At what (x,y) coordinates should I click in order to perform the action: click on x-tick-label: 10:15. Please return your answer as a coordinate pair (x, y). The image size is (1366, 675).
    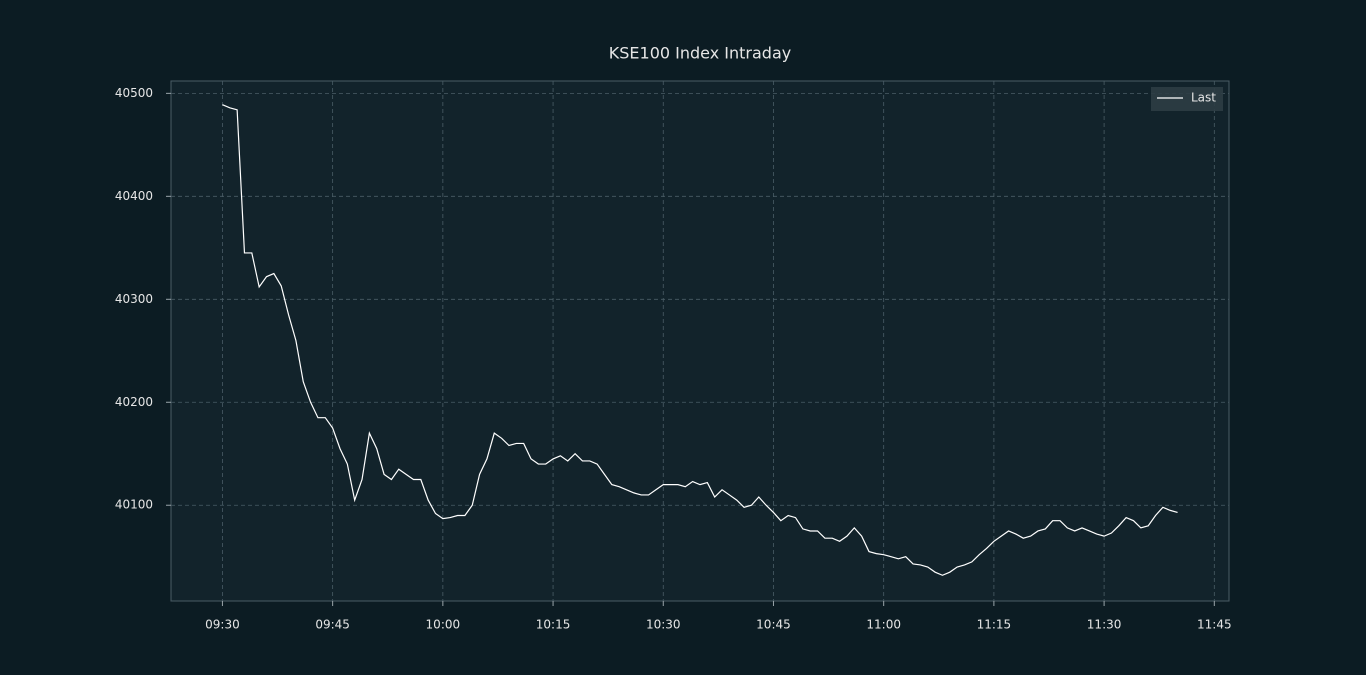
    Looking at the image, I should click on (553, 625).